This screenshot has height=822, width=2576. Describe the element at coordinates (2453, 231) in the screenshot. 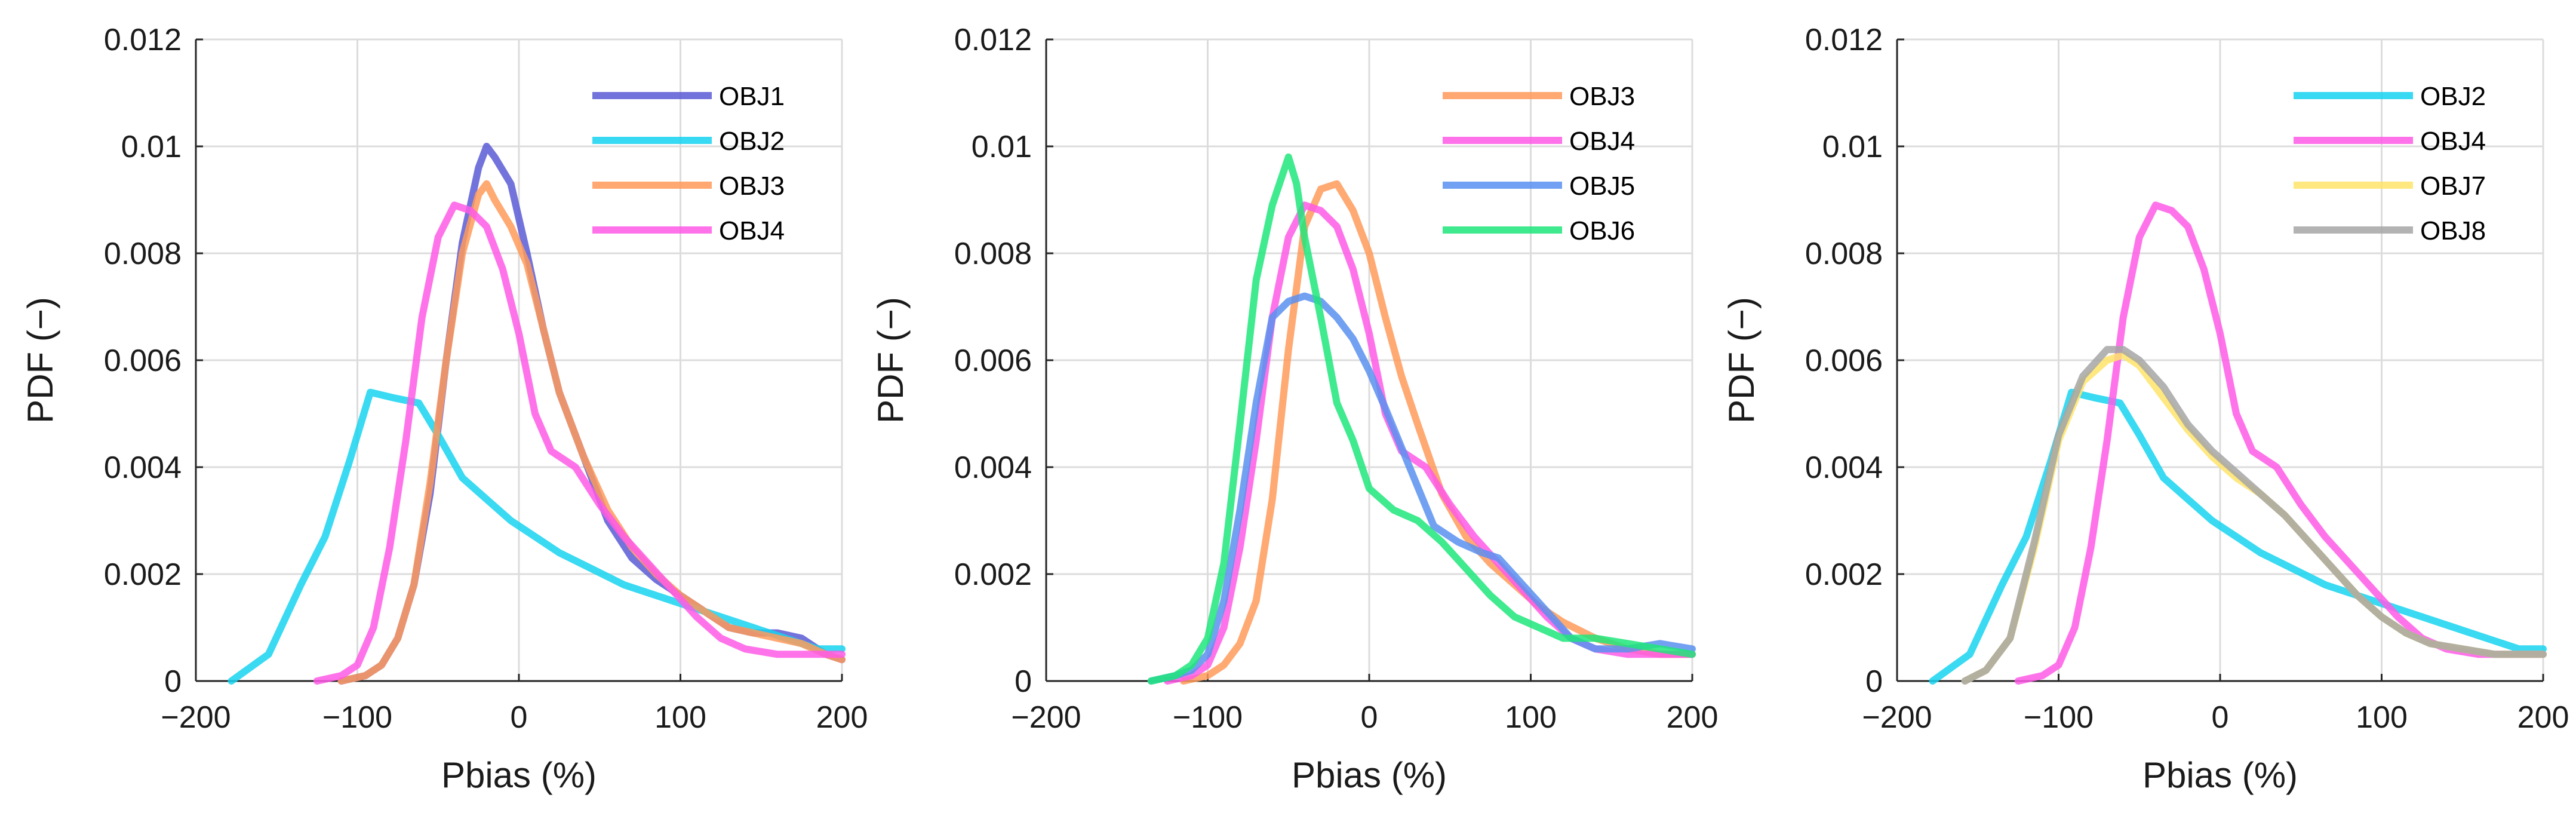

I see `legend-label-obj8: OBJ8` at that location.